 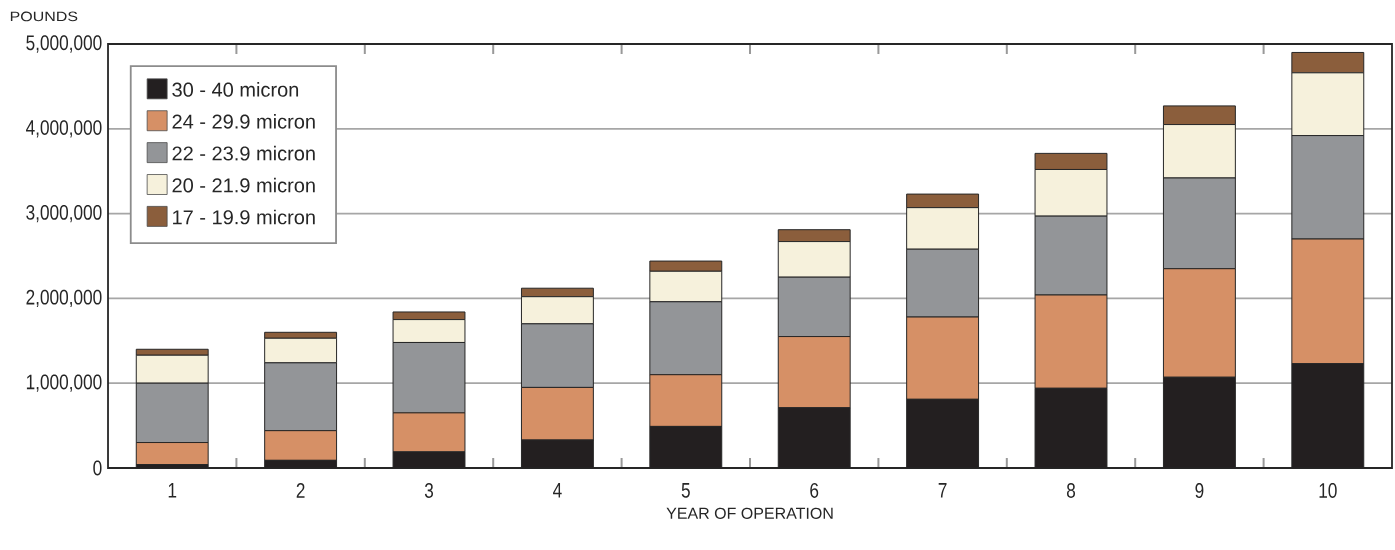 What do you see at coordinates (300, 490) in the screenshot?
I see `x-tick-label: 2` at bounding box center [300, 490].